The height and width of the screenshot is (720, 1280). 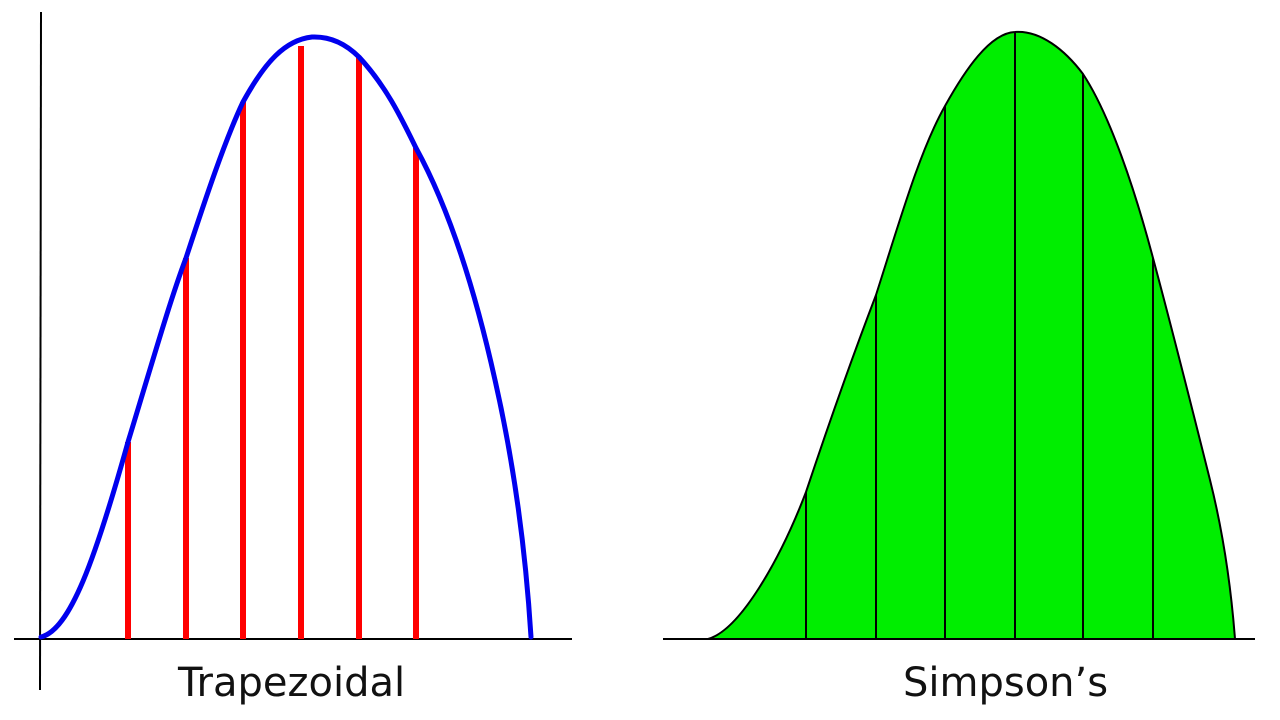 What do you see at coordinates (40, 351) in the screenshot?
I see `trapezoidal-y-axis` at bounding box center [40, 351].